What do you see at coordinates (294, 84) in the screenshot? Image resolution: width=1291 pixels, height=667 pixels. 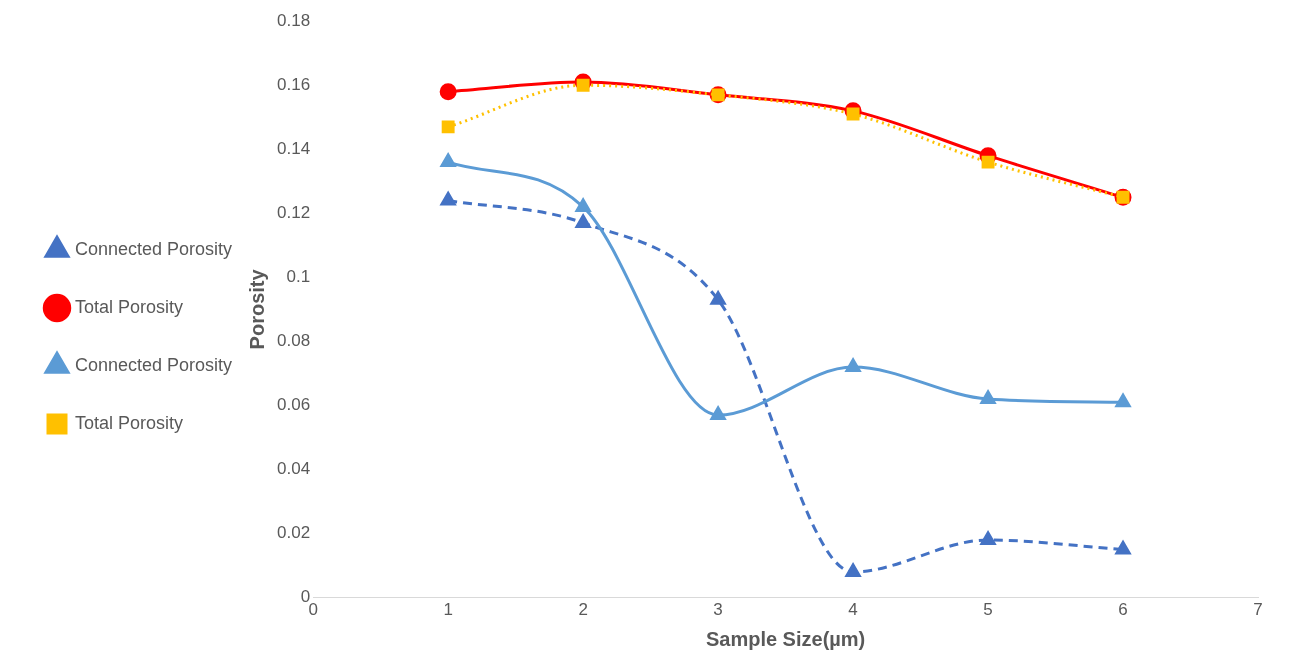 I see `y-tick-label: 0.16` at bounding box center [294, 84].